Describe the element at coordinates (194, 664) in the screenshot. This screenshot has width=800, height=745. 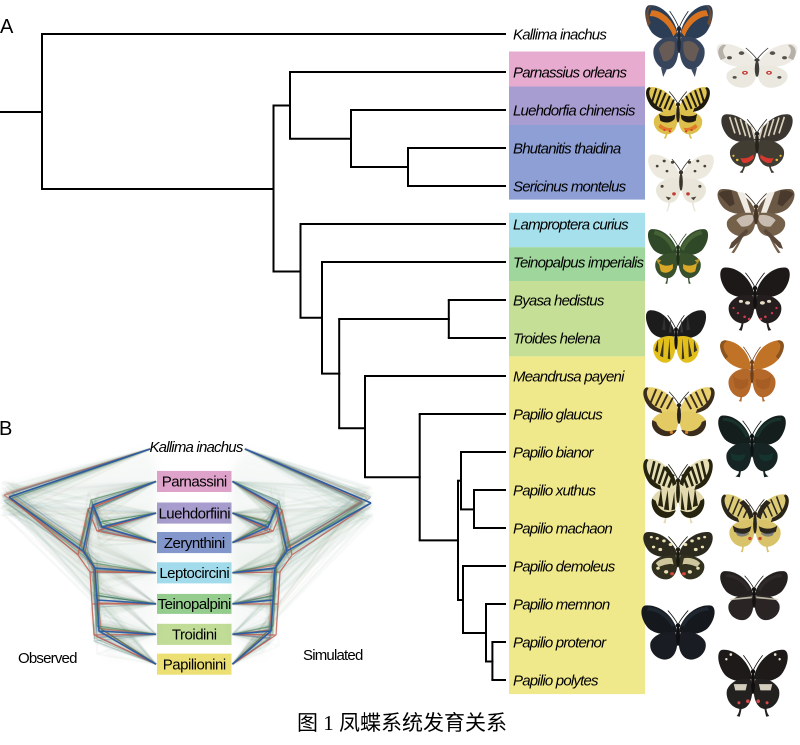
I see `svg-text: Papilionini` at that location.